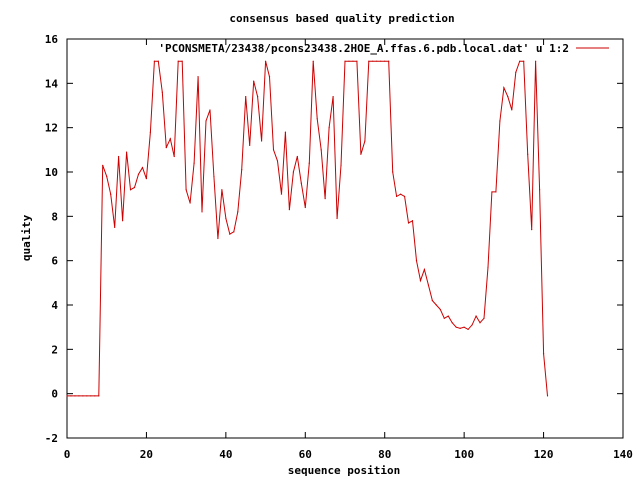 Image resolution: width=640 pixels, height=480 pixels. What do you see at coordinates (51, 172) in the screenshot?
I see `y-tick-label: 10` at bounding box center [51, 172].